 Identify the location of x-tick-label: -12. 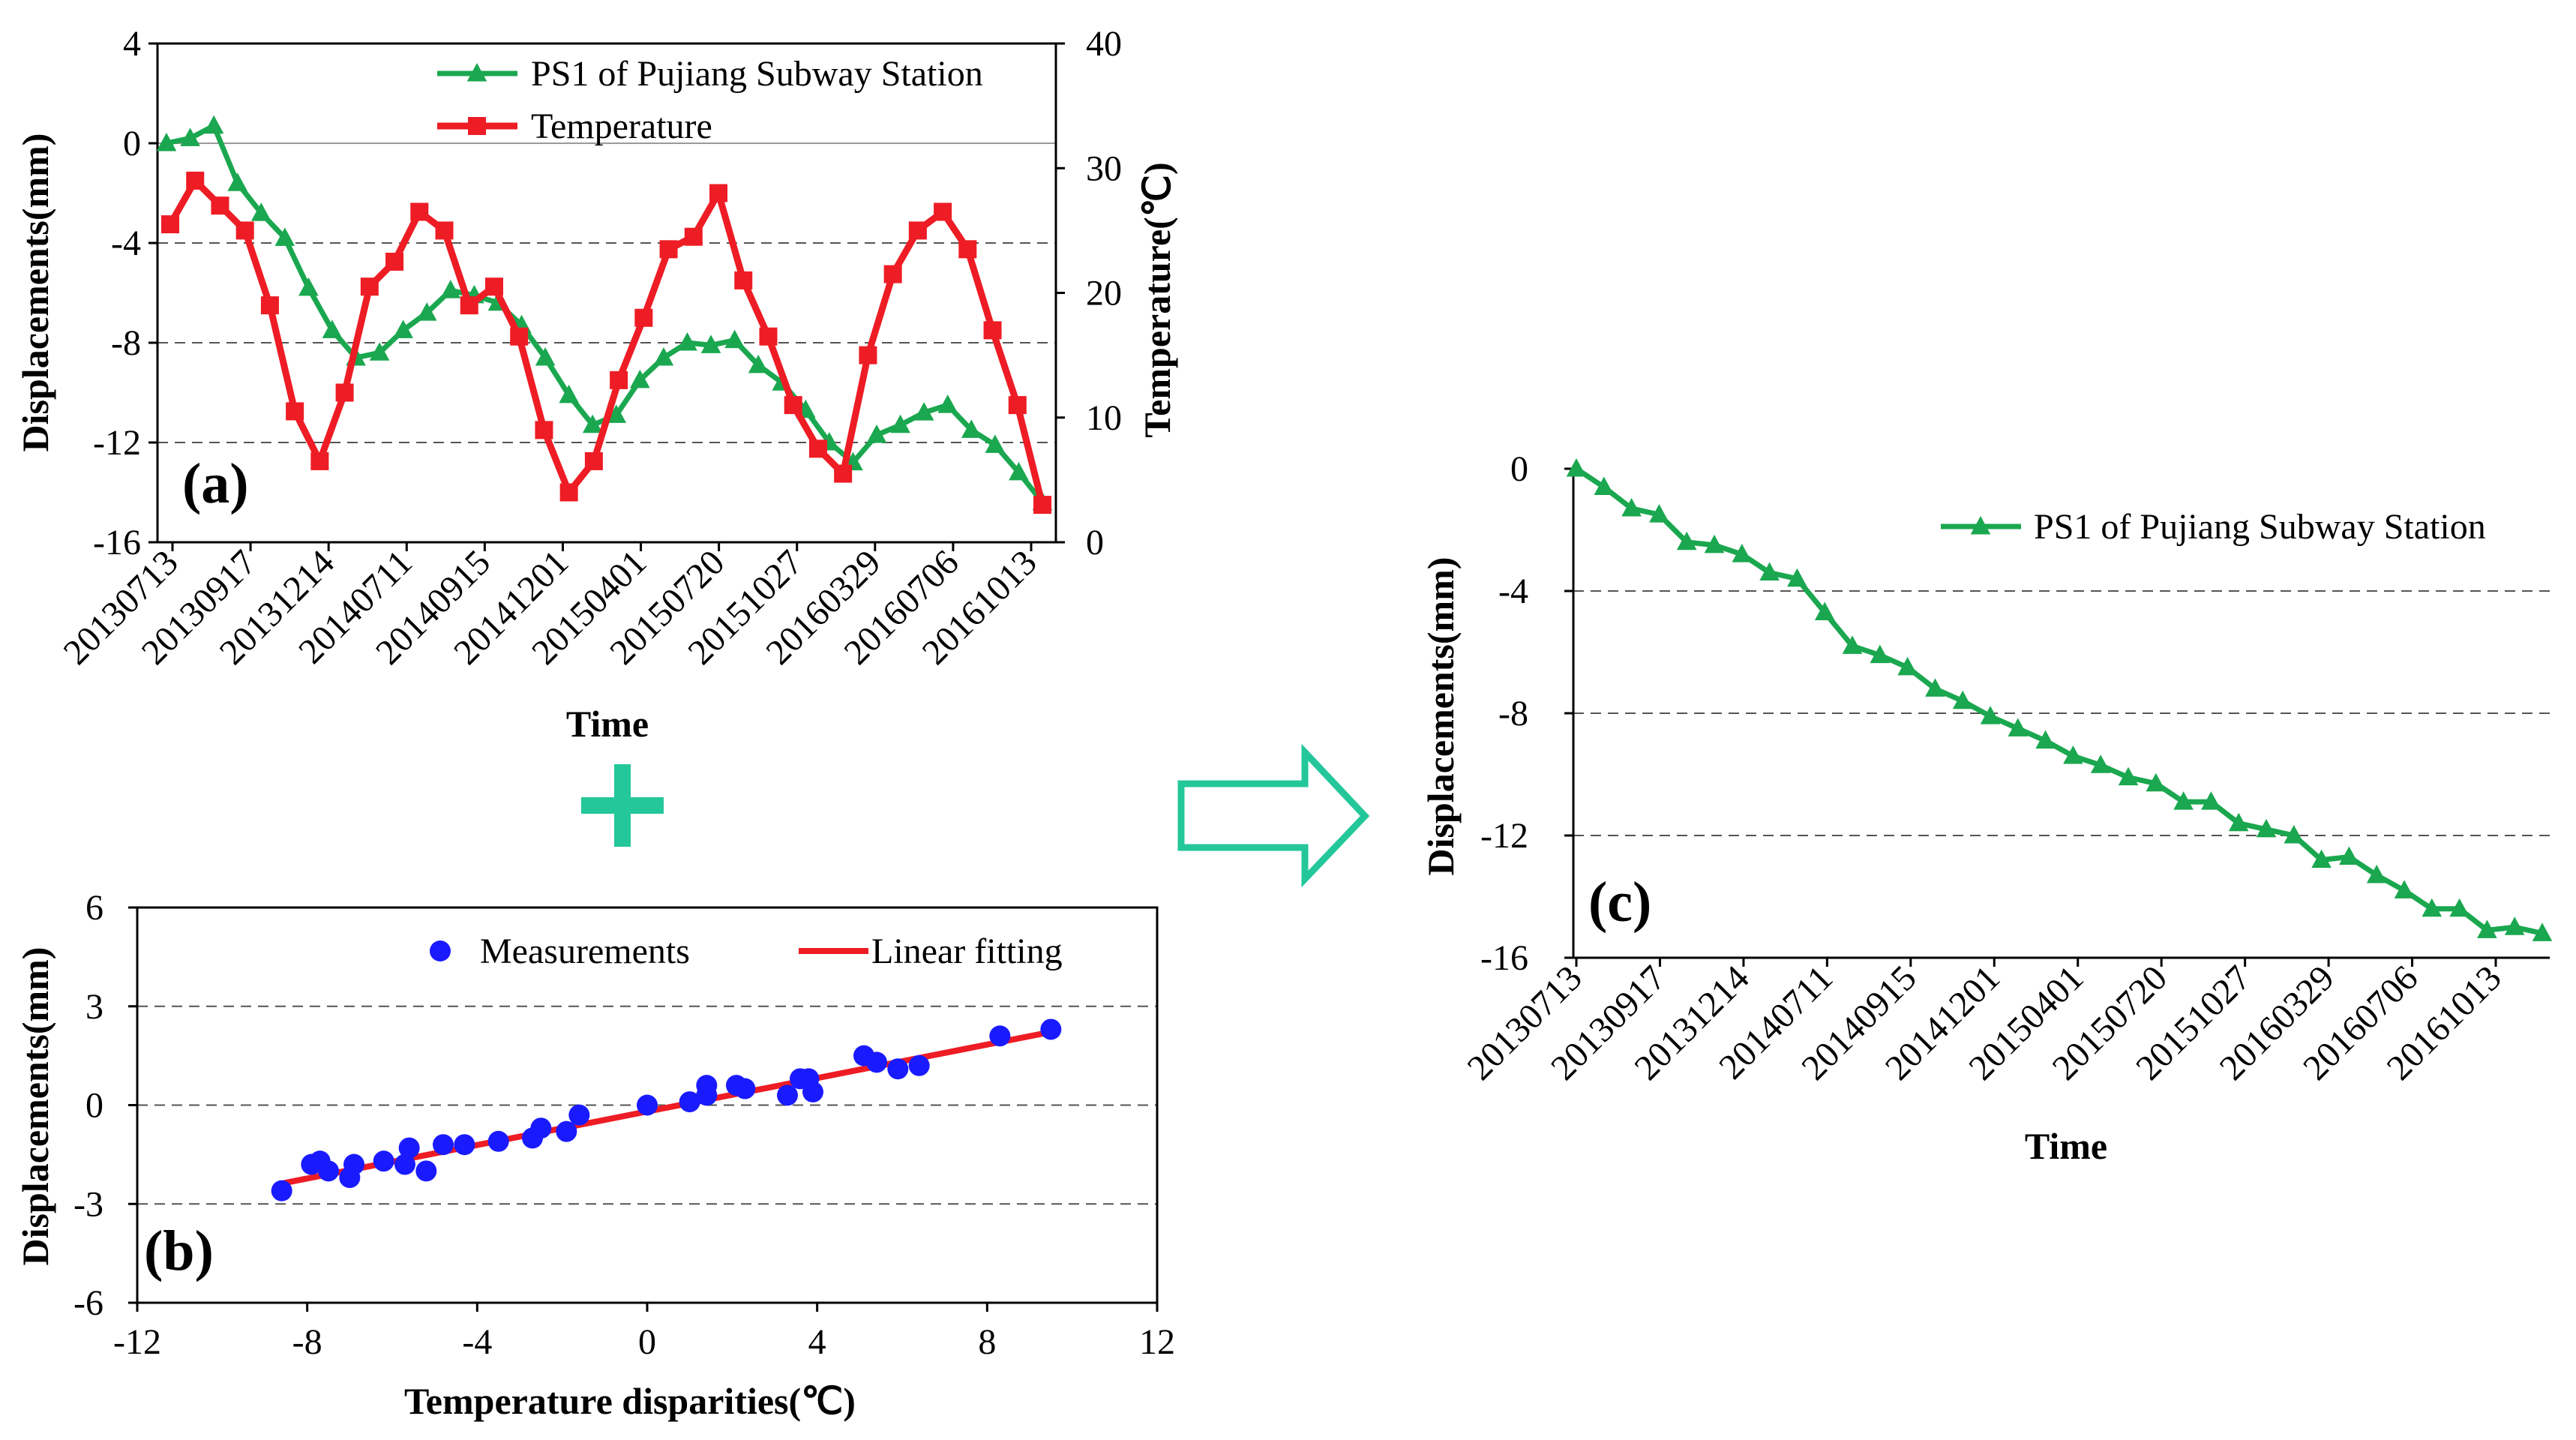
(137, 1342).